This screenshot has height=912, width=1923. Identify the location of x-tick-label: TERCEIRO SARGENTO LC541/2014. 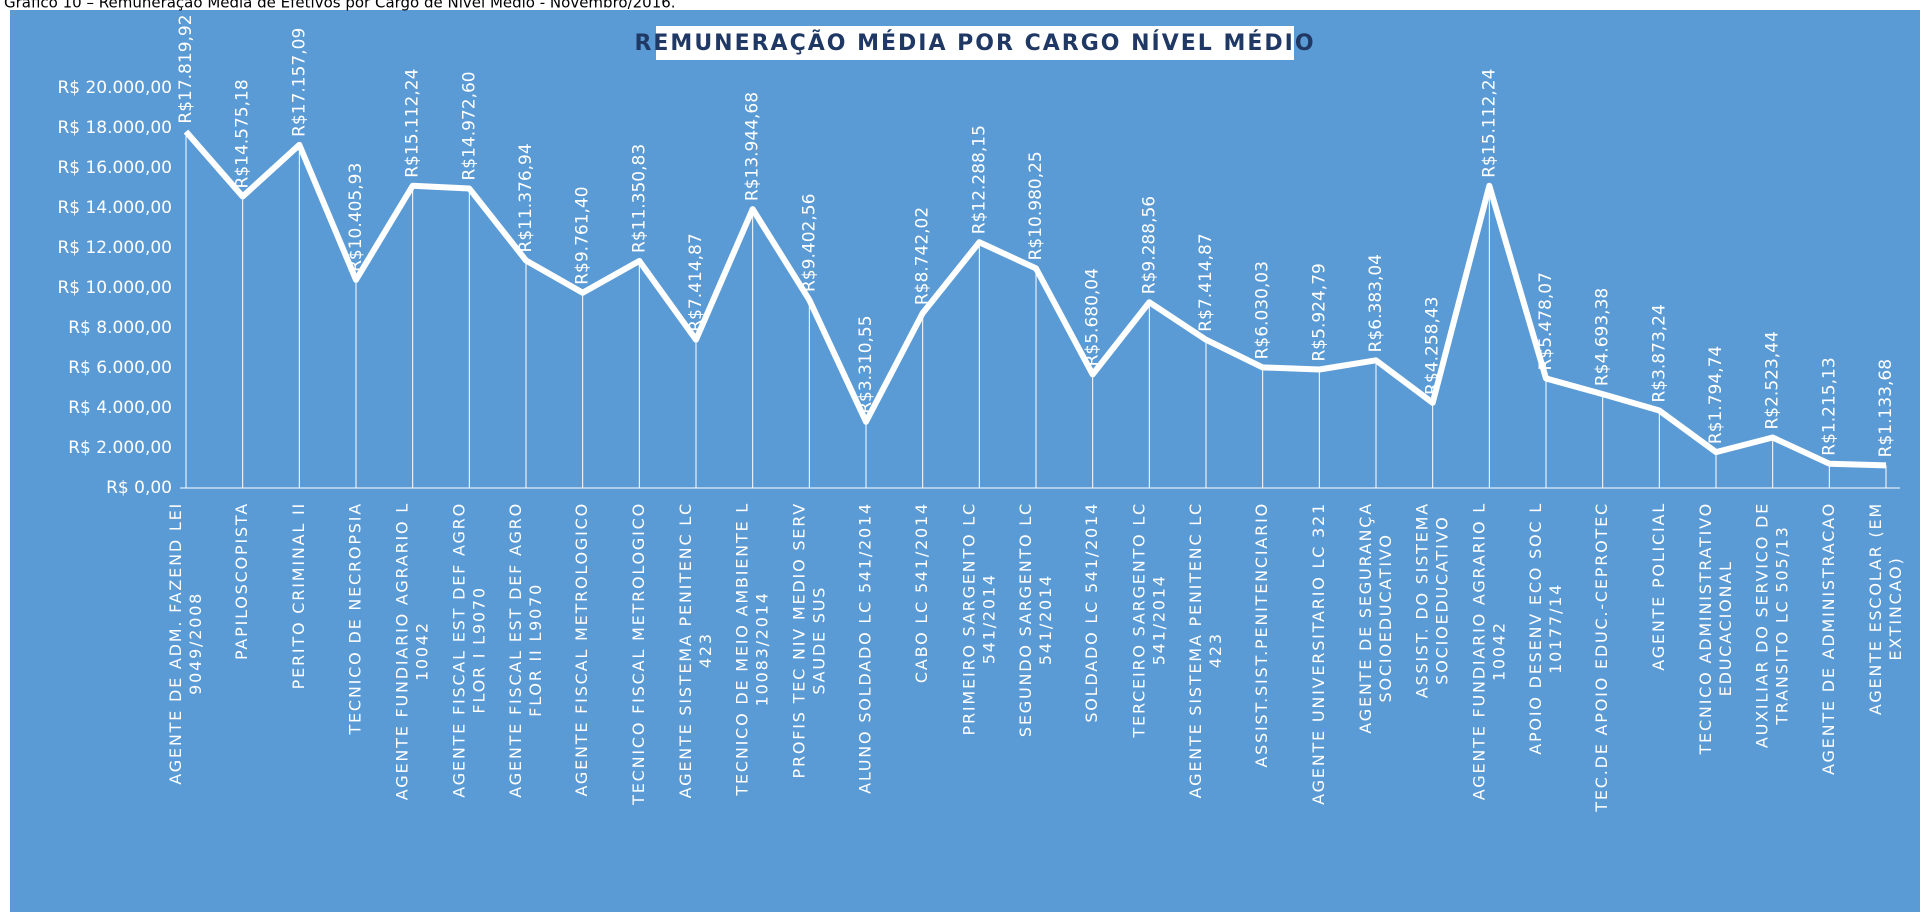
(1148, 620).